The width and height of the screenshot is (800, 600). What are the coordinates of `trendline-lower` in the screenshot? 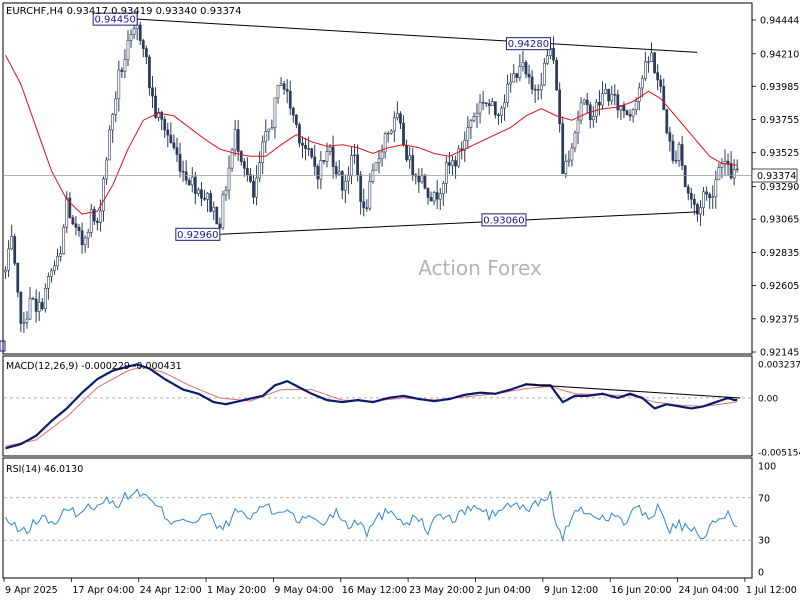 It's located at (458, 223).